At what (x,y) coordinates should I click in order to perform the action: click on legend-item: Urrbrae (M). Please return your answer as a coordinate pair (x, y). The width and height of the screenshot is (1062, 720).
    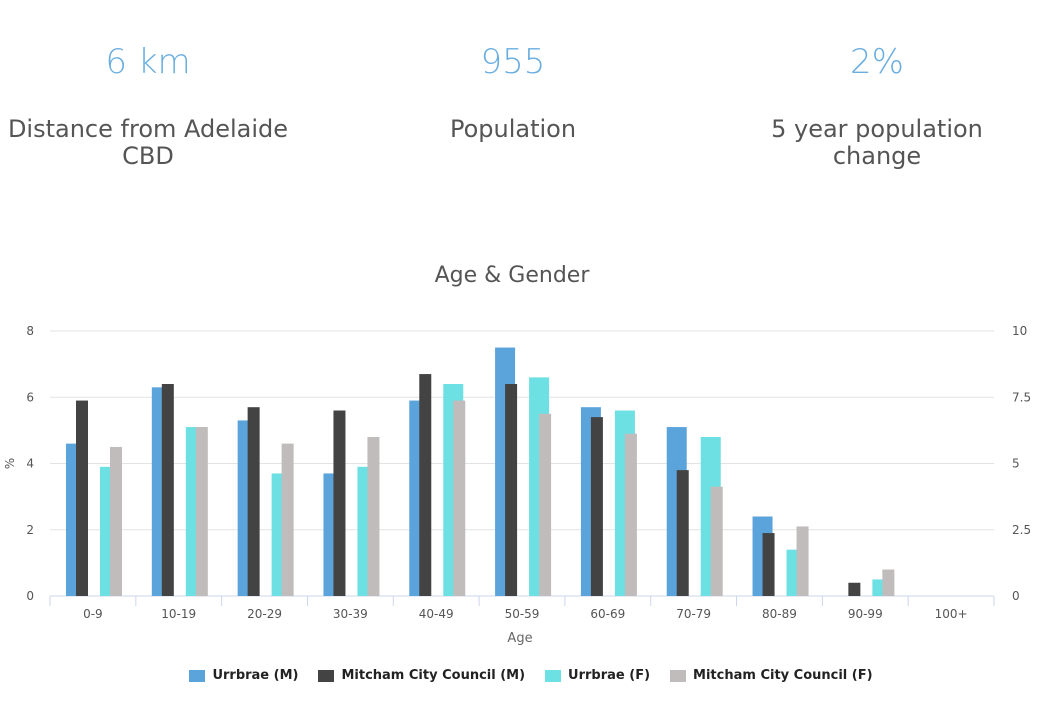
    Looking at the image, I should click on (243, 675).